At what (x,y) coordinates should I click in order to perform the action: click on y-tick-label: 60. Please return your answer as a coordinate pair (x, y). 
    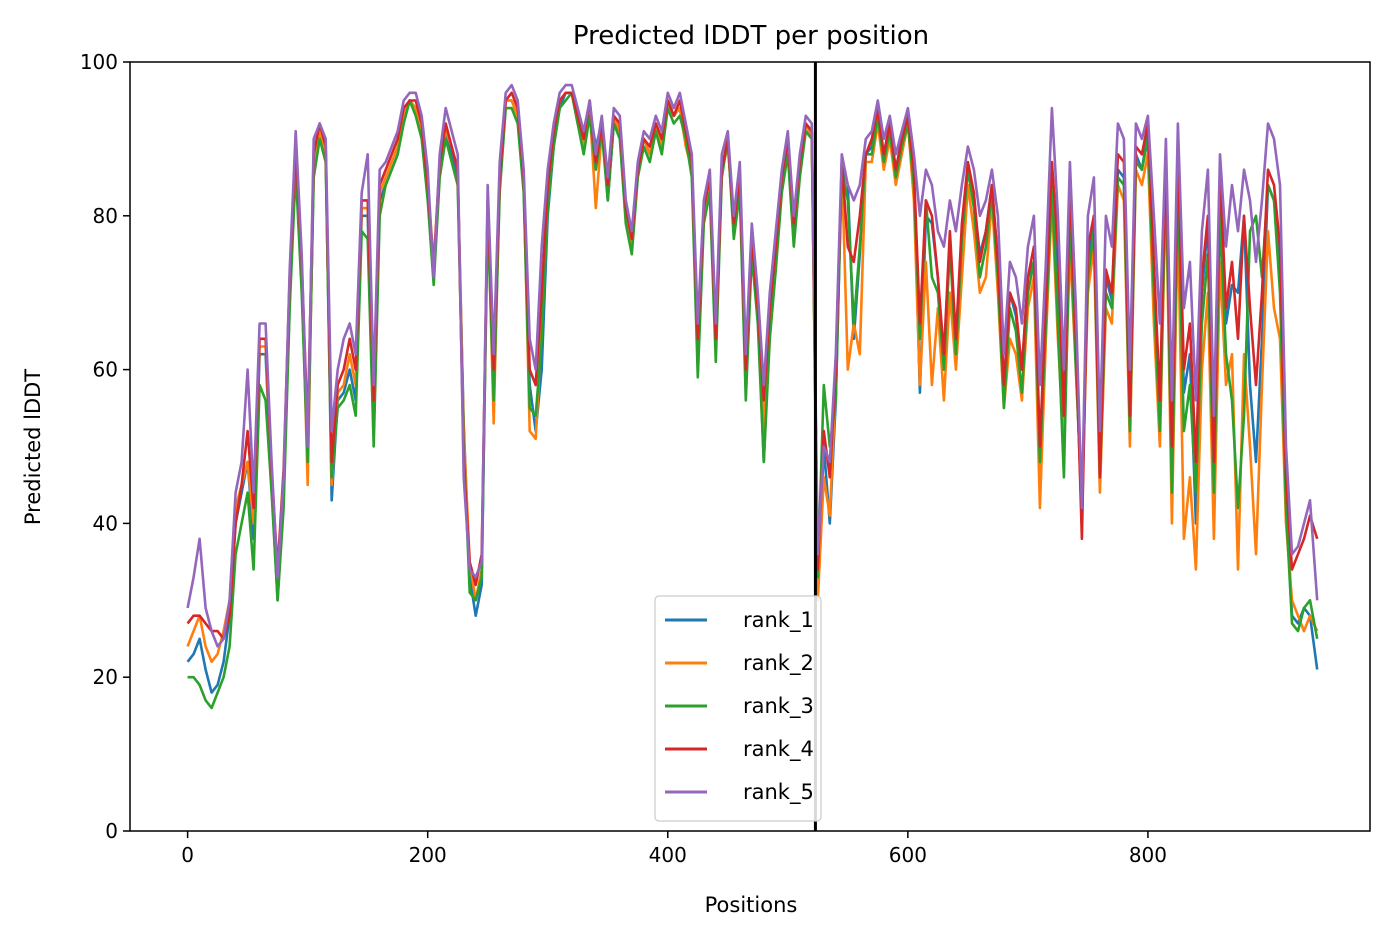
    Looking at the image, I should click on (105, 370).